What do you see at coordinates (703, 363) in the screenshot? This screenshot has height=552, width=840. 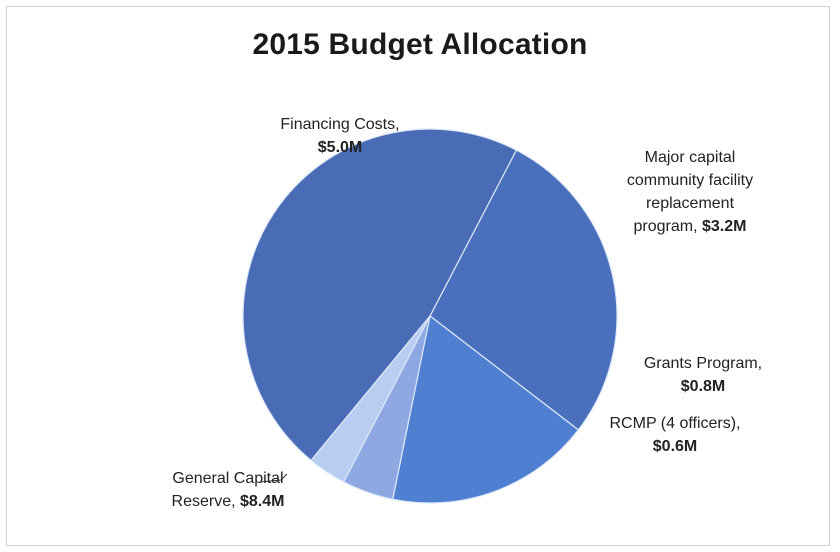 I see `label-grants-program-name: Grants Program,` at bounding box center [703, 363].